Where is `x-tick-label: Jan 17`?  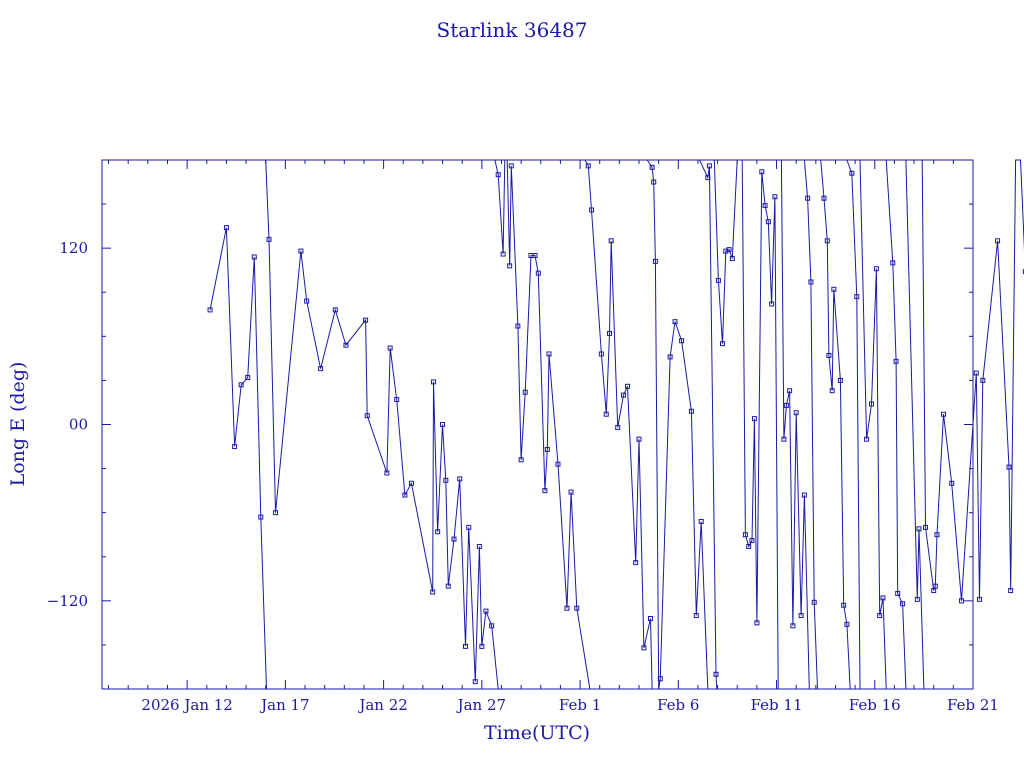
x-tick-label: Jan 17 is located at coordinates (284, 705).